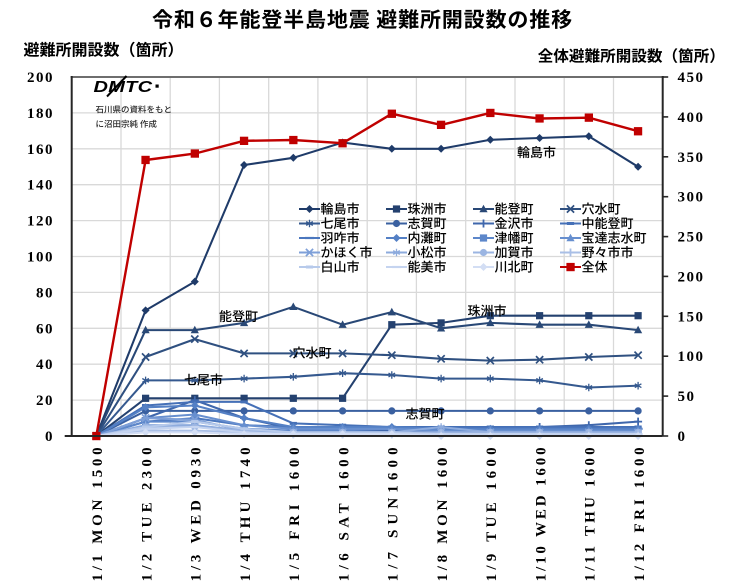  What do you see at coordinates (40, 114) in the screenshot?
I see `svg-text: 180` at bounding box center [40, 114].